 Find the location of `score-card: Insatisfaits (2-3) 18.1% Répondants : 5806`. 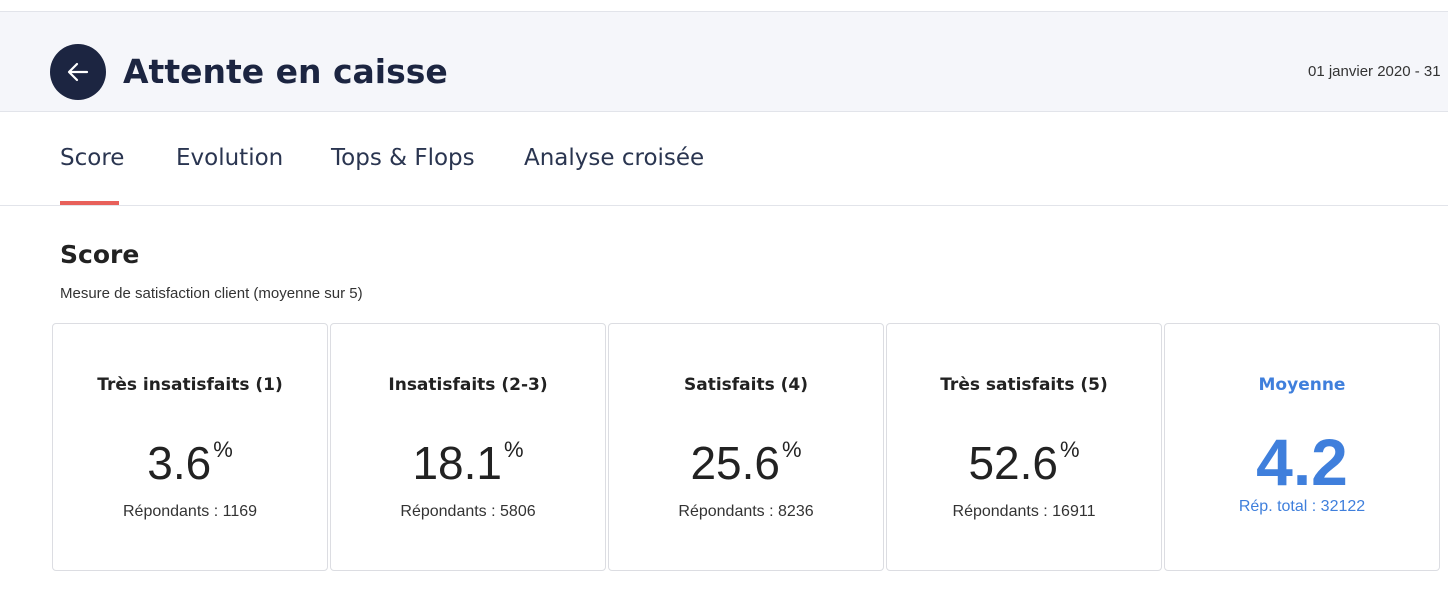

score-card: Insatisfaits (2-3) 18.1% Répondants : 5806 is located at coordinates (468, 447).